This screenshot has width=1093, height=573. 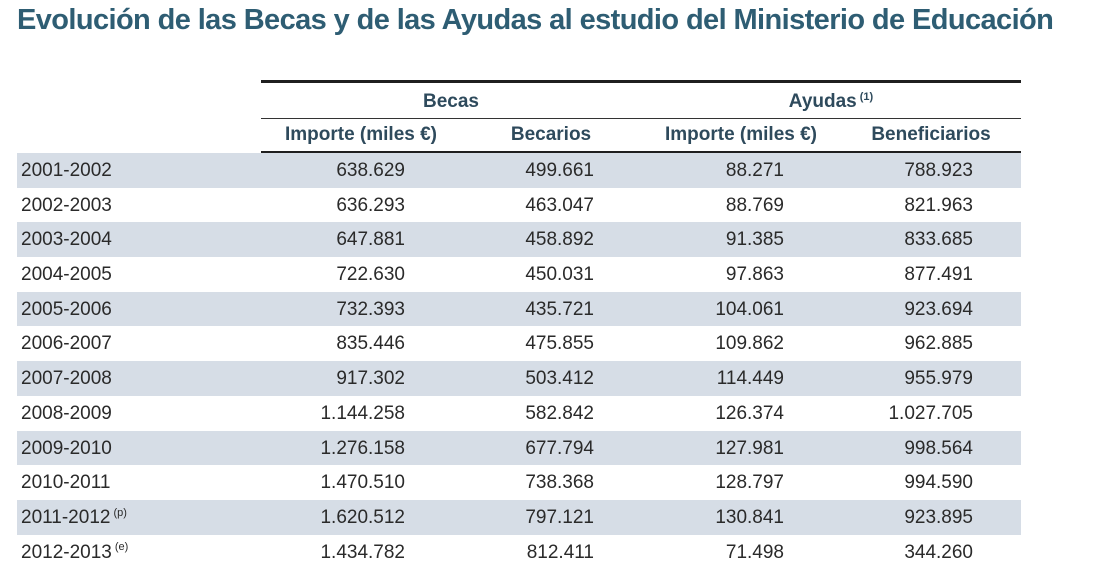 What do you see at coordinates (938, 483) in the screenshot?
I see `beneficiarios-cell: 994.590` at bounding box center [938, 483].